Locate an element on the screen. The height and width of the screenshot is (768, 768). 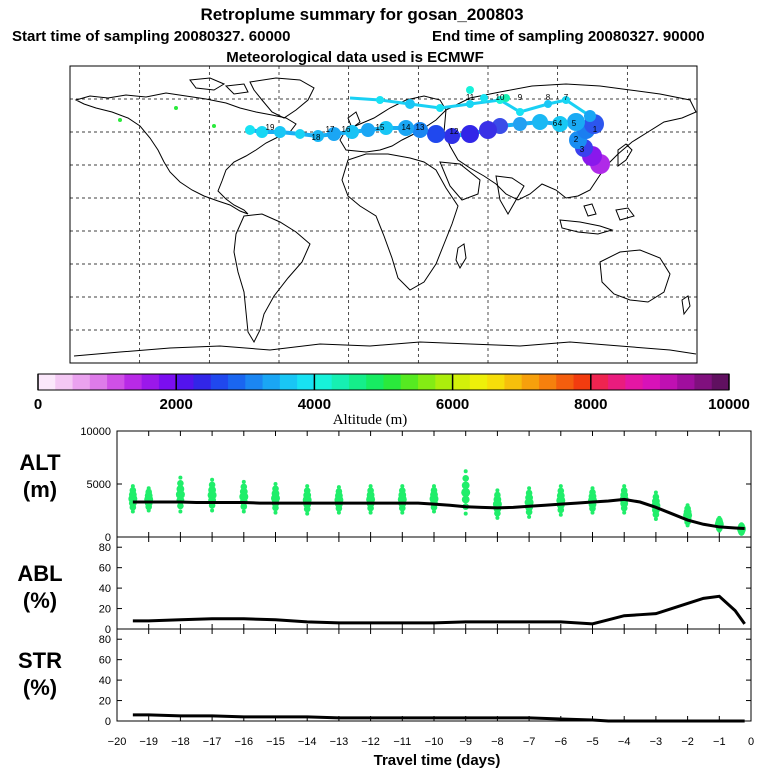
altitude-colorbar: 0 2000 4000 6000 8000 10000 is located at coordinates (392, 393).